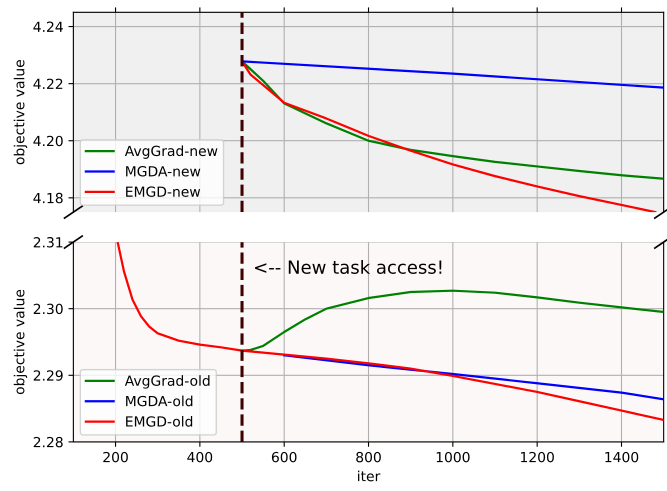 This screenshot has height=491, width=667. I want to click on y-tick-label: 2.30, so click(48, 309).